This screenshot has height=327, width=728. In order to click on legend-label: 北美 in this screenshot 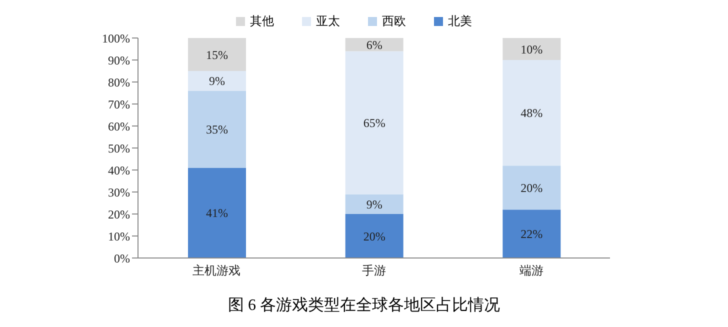, I will do `click(459, 21)`.